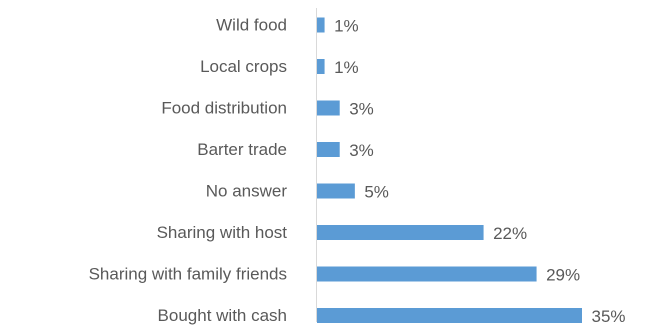  I want to click on value-label-barter-trade: 3%, so click(361, 150).